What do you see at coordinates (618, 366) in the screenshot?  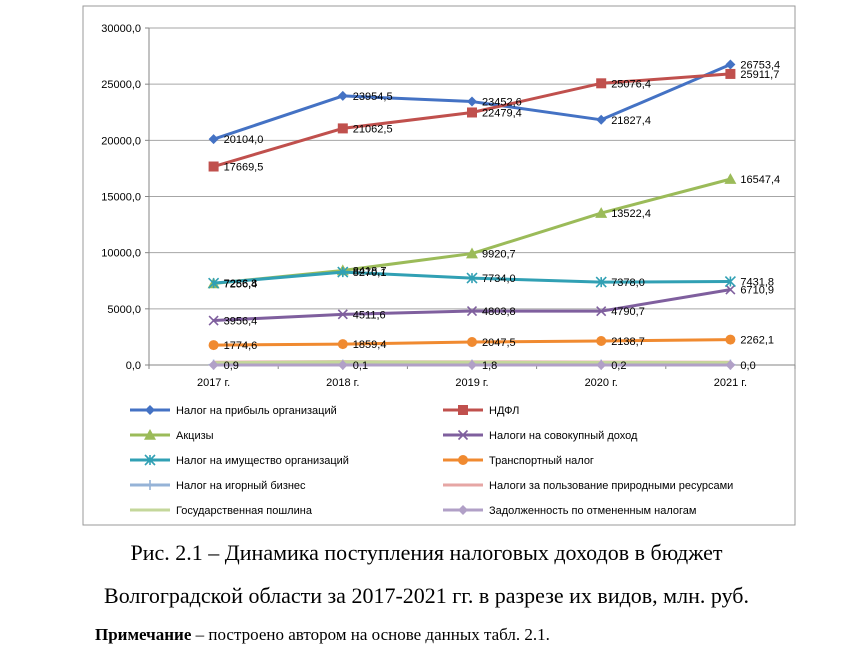 I see `data-label: 0,2` at bounding box center [618, 366].